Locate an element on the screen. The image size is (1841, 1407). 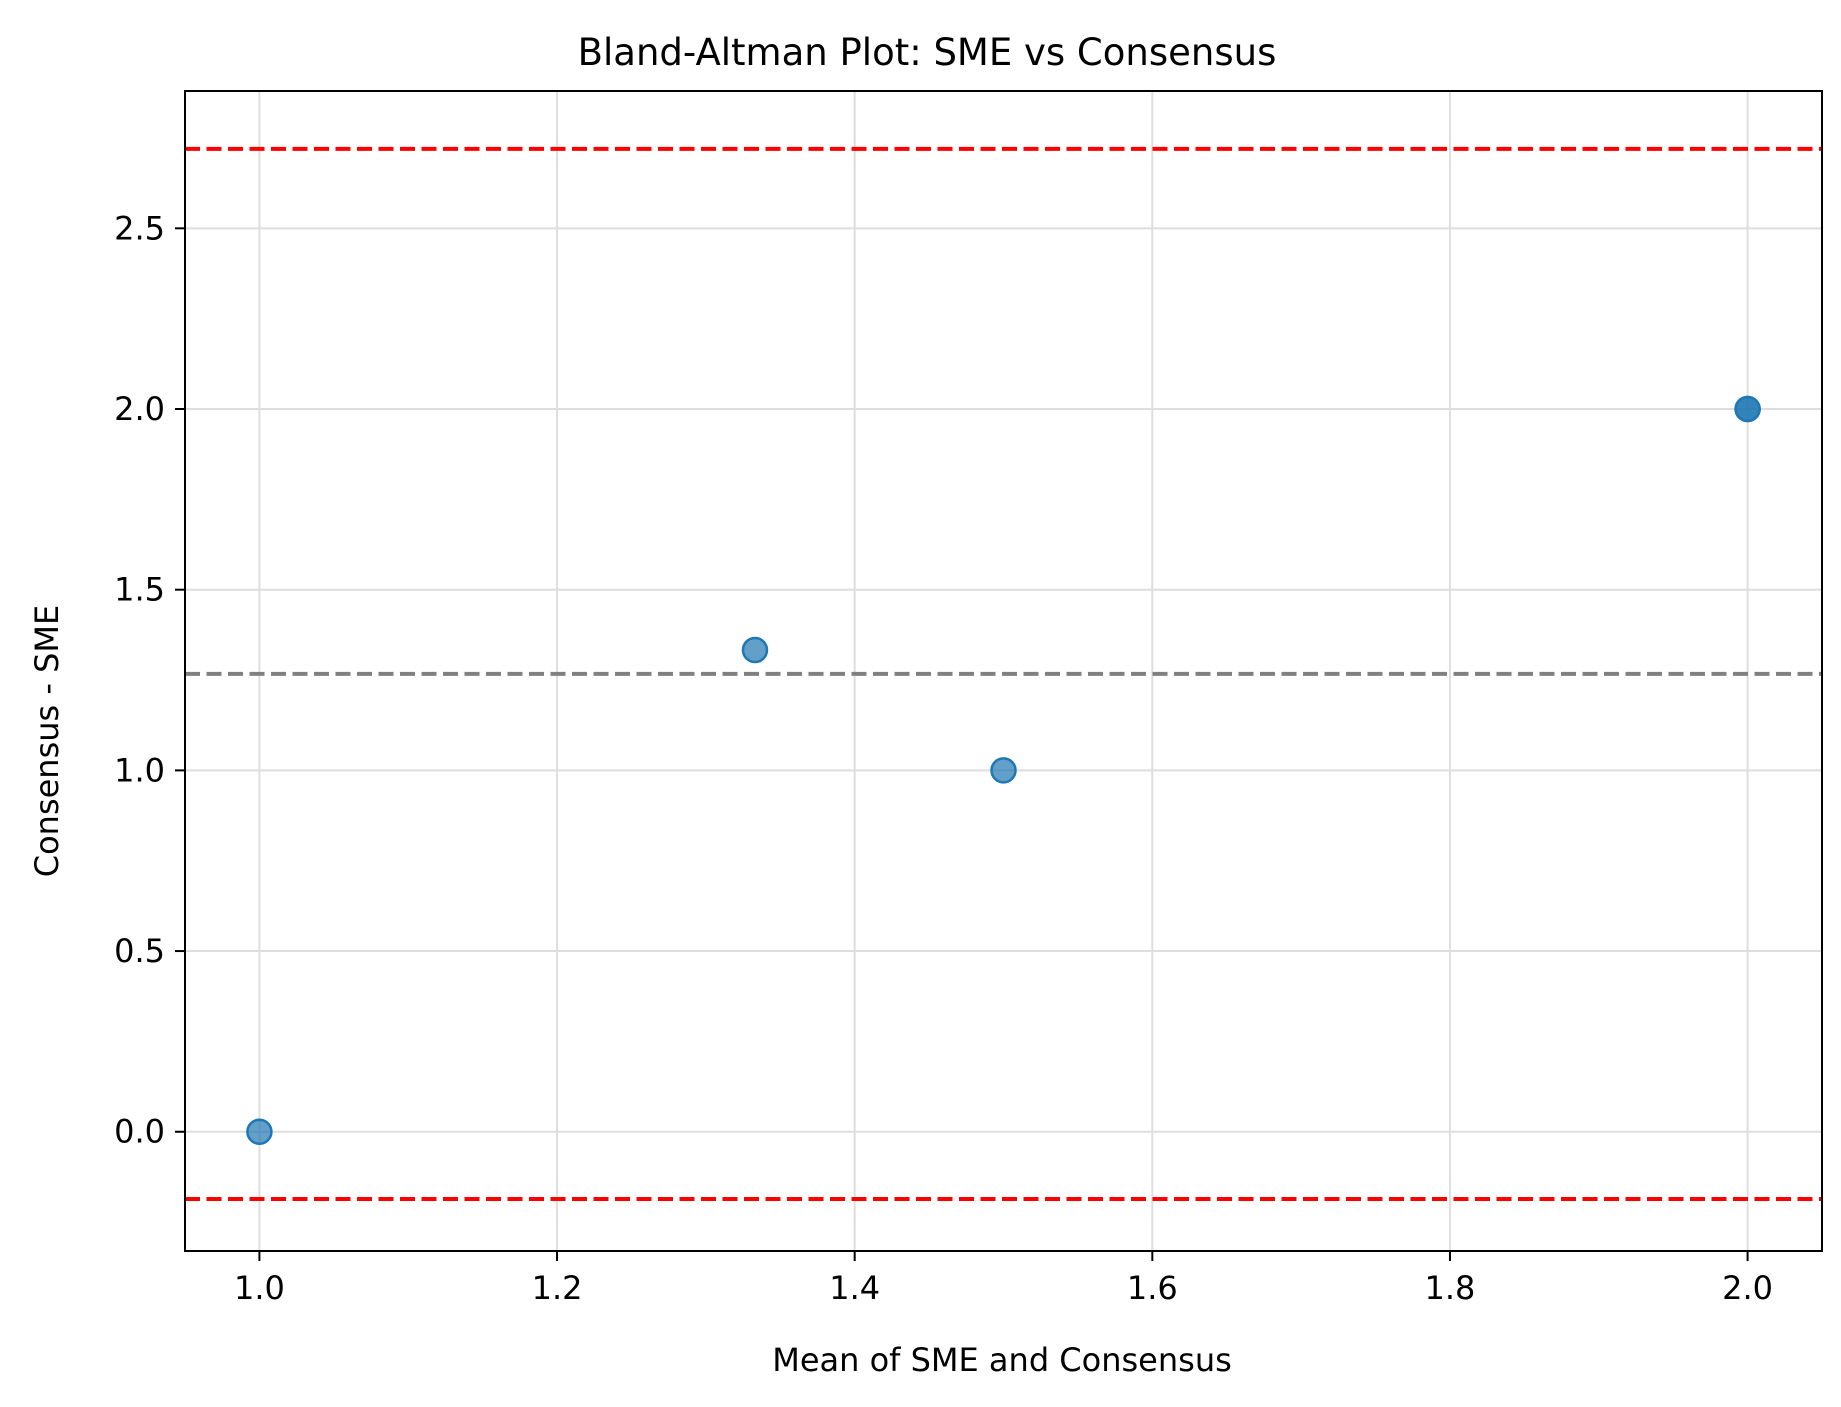
y-tick-label: 1.5 is located at coordinates (139, 590).